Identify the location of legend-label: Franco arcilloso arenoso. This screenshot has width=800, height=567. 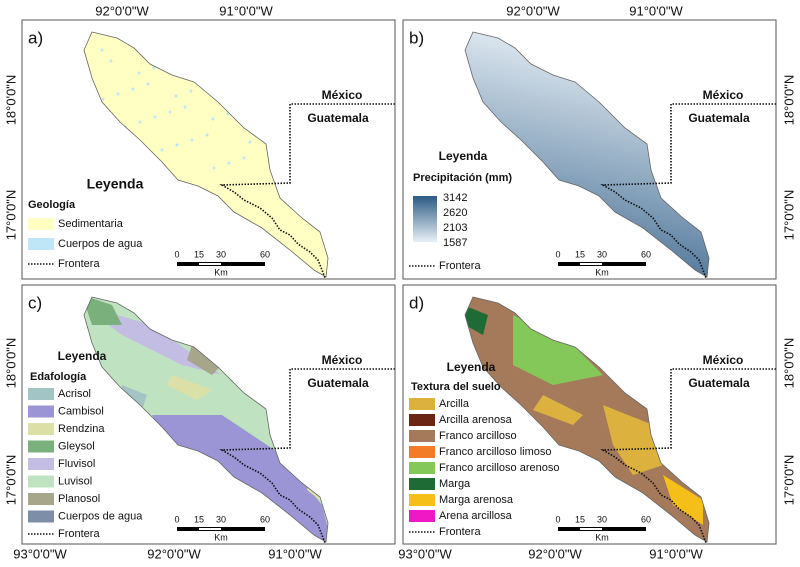
(499, 468).